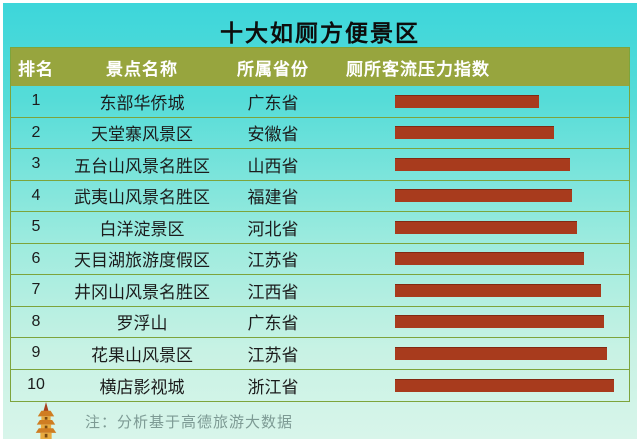  Describe the element at coordinates (36, 132) in the screenshot. I see `rank-cell: 2` at that location.